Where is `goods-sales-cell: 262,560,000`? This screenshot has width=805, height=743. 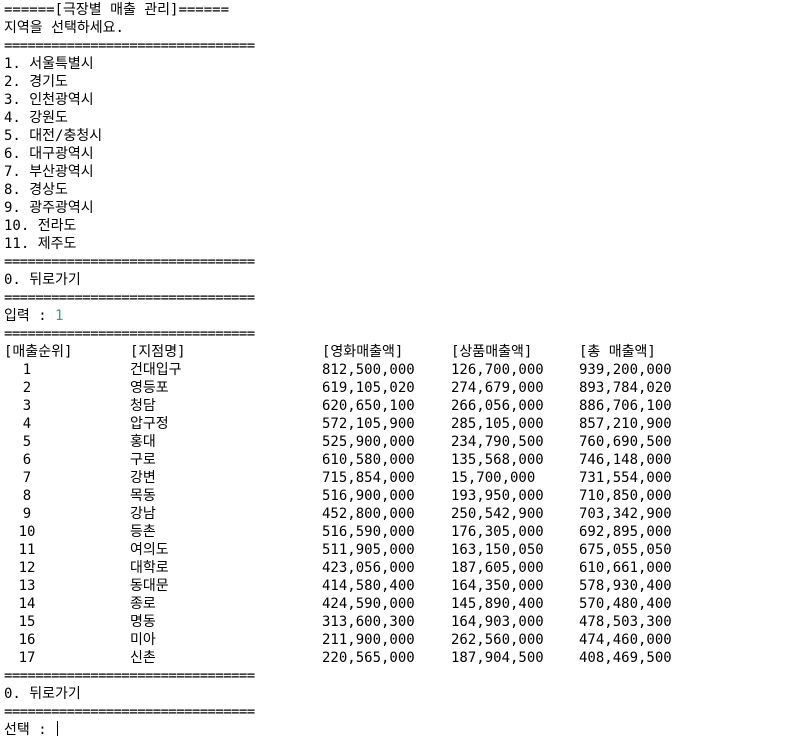
goods-sales-cell: 262,560,000 is located at coordinates (497, 640).